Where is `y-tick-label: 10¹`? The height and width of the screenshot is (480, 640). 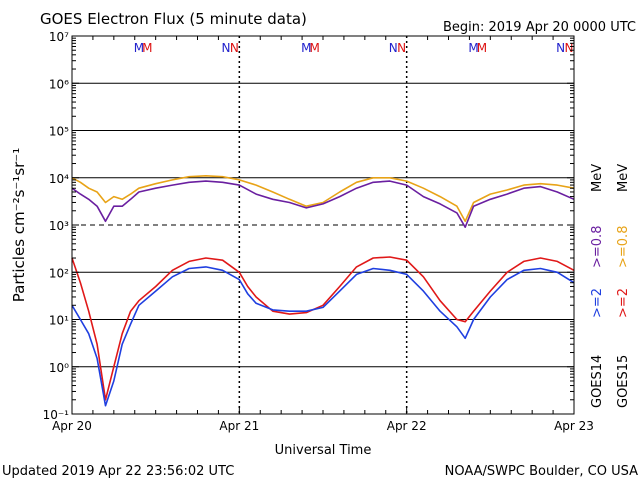
y-tick-label: 10¹ is located at coordinates (59, 321).